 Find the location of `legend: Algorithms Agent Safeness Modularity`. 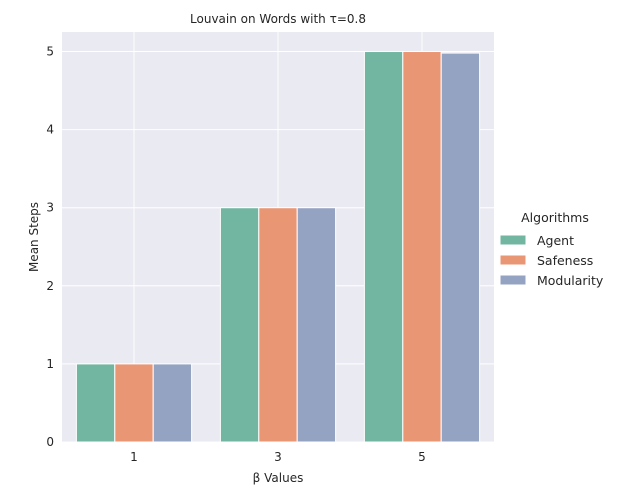

legend: Algorithms Agent Safeness Modularity is located at coordinates (551, 249).